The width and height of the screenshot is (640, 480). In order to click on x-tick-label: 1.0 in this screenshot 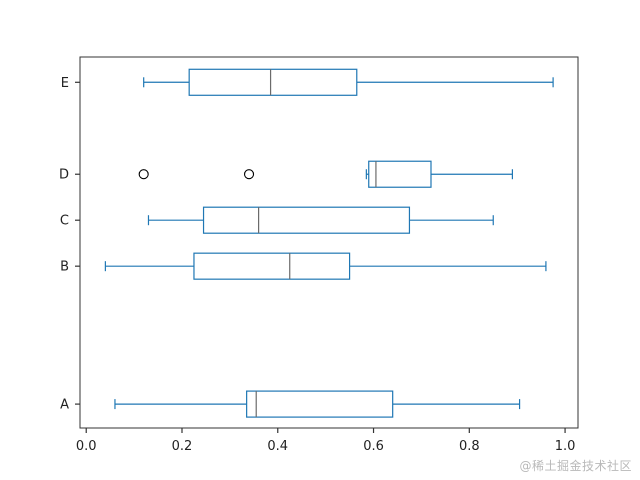, I will do `click(565, 446)`.